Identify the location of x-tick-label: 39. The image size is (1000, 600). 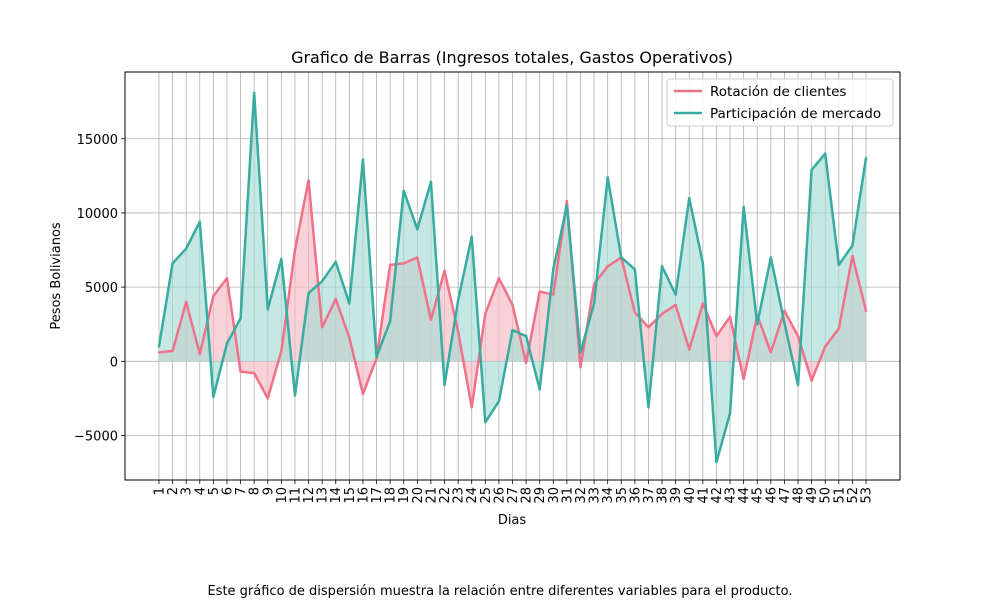
(676, 495).